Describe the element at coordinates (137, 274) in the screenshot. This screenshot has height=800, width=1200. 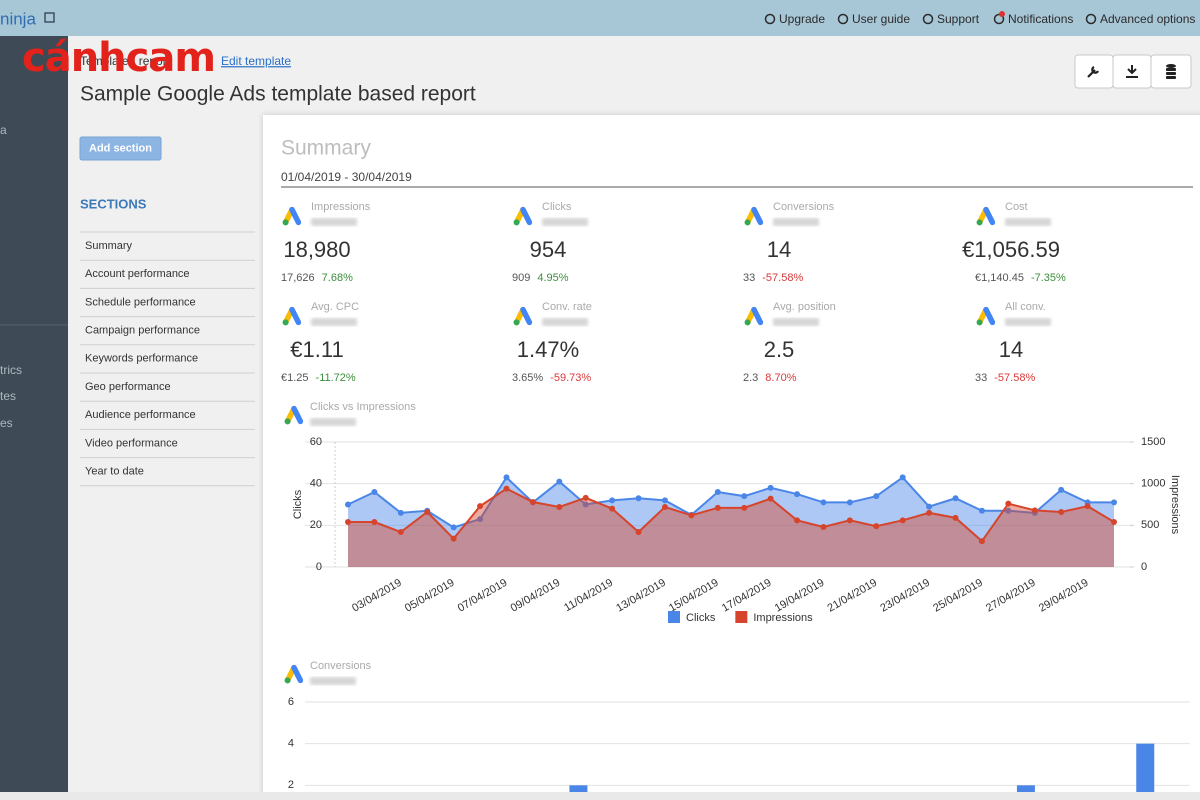
I see `section-link: Account performance` at that location.